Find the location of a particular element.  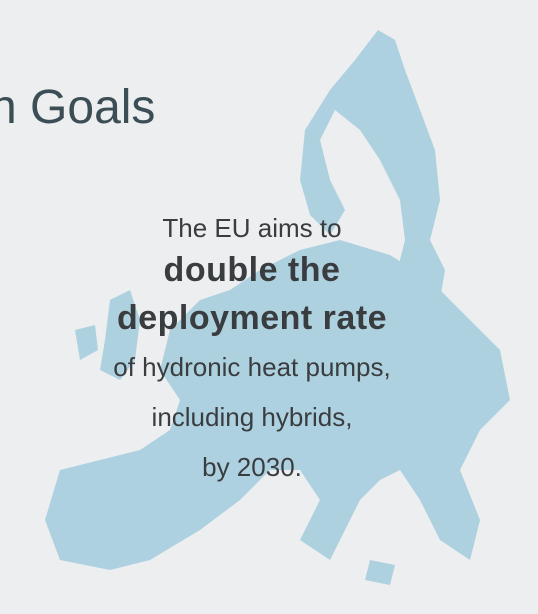

highlight: double the is located at coordinates (252, 270).